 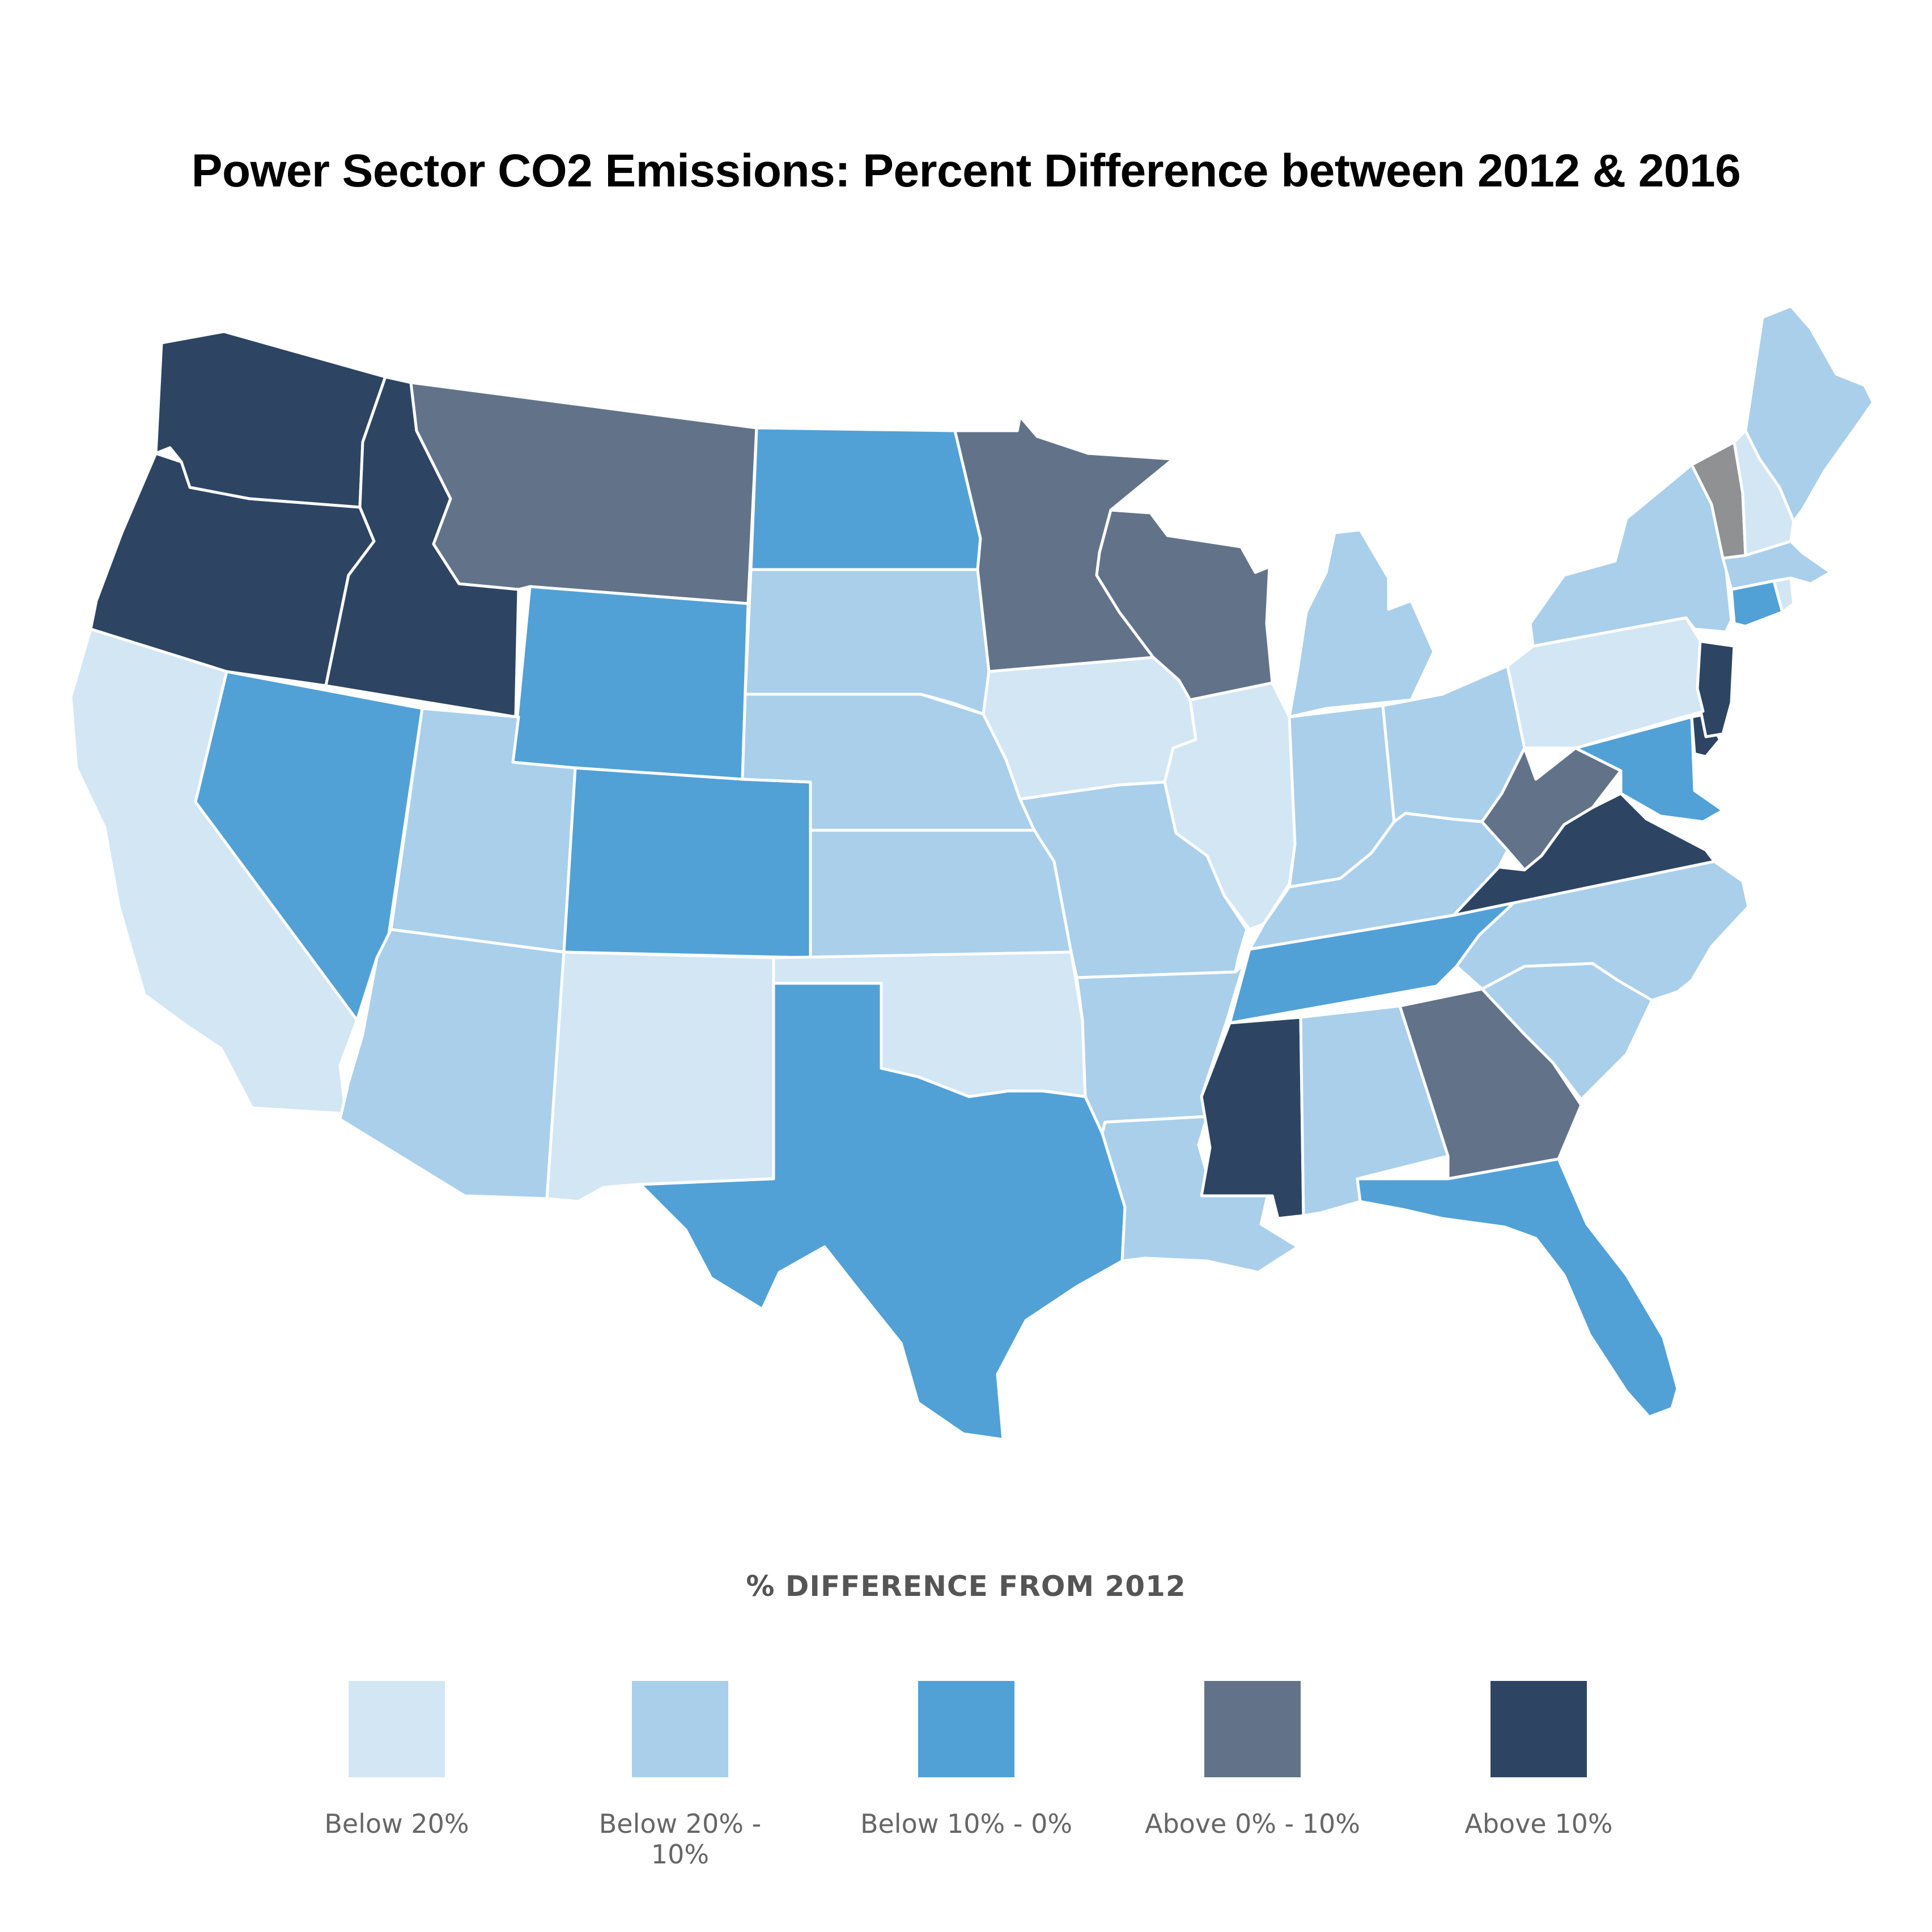 I want to click on state-kansas, so click(x=941, y=894).